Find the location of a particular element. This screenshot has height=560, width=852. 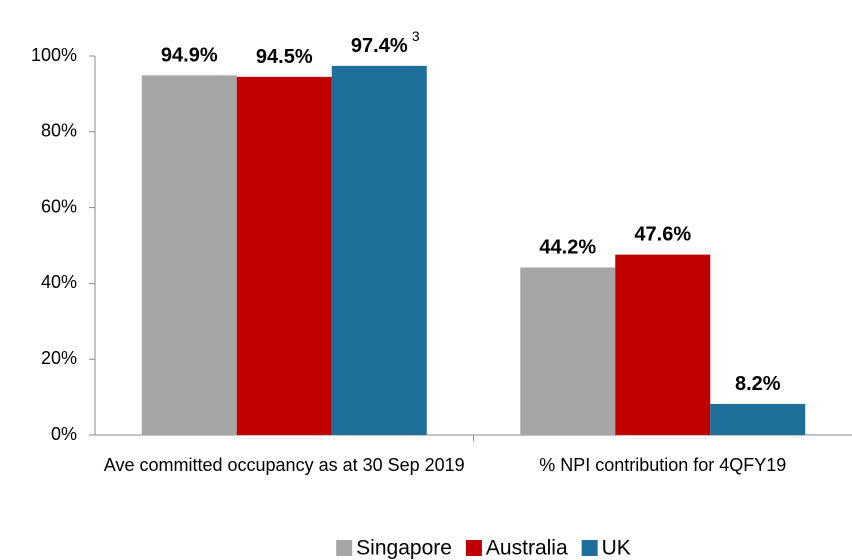

data-label: 44.2% is located at coordinates (567, 247).